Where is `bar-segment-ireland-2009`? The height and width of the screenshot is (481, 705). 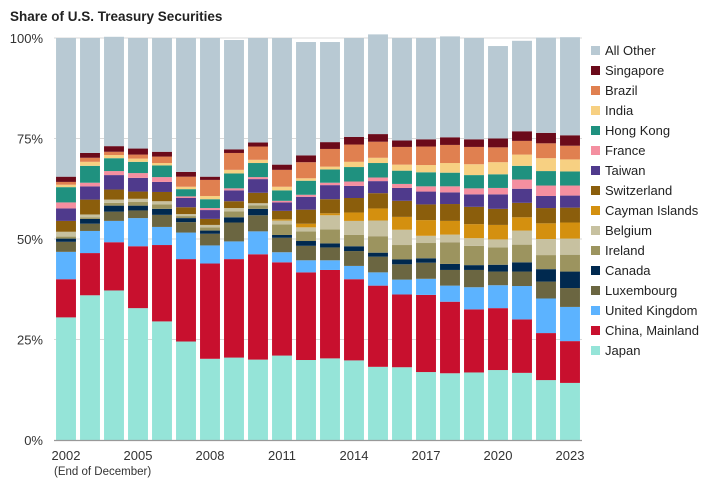 bar-segment-ireland-2009 is located at coordinates (234, 214).